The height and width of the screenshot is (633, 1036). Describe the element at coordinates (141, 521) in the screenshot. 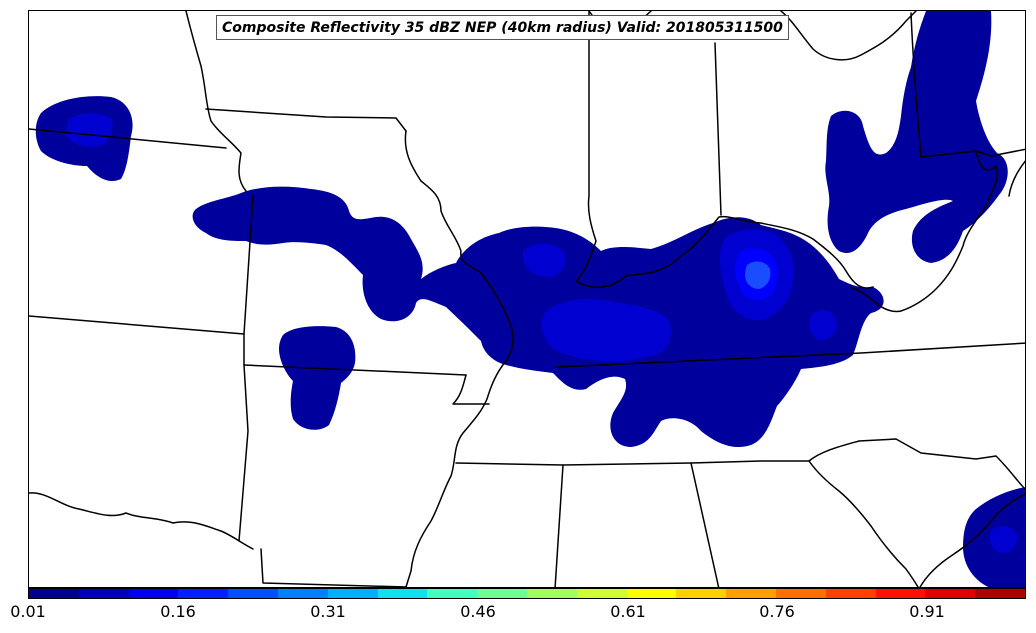

I see `boundary-ok-tx-red-river` at that location.